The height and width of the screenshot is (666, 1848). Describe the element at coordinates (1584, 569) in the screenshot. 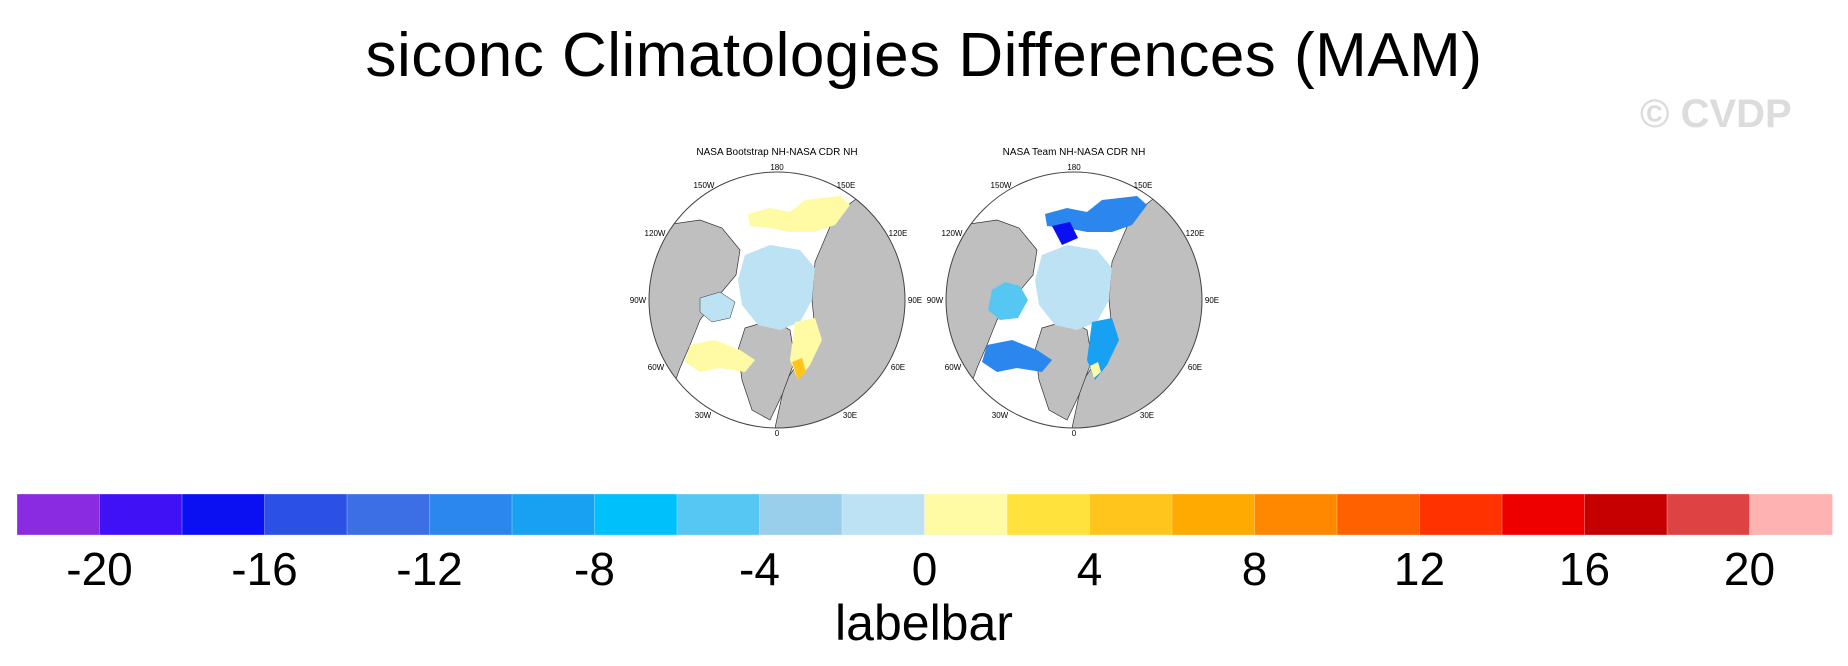

I see `colorbar-tick-label: 16` at that location.